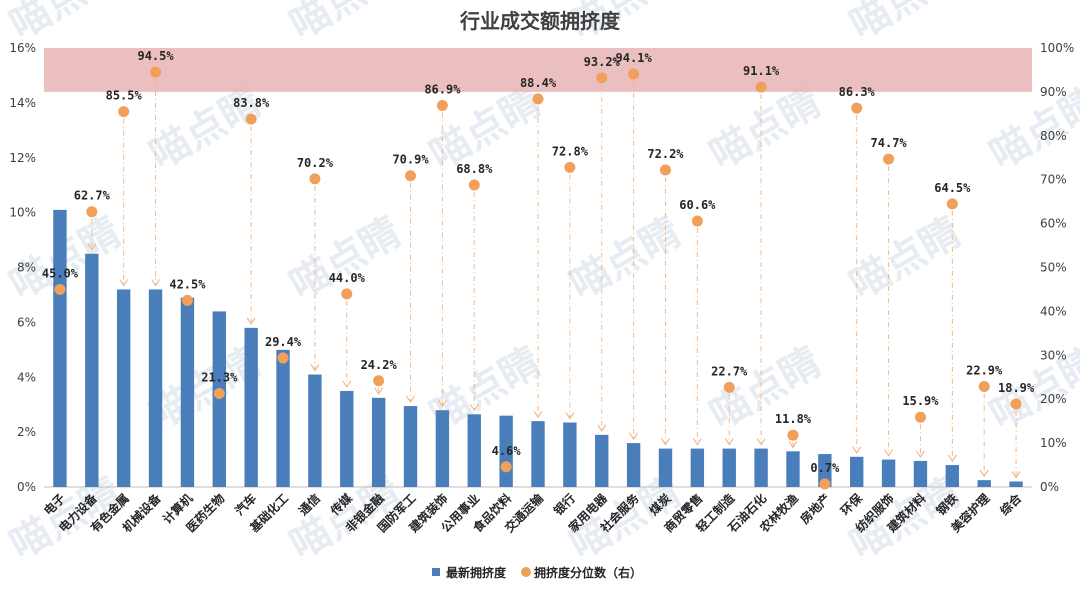 The height and width of the screenshot is (592, 1080). I want to click on percentile-label: 64.5%, so click(952, 188).